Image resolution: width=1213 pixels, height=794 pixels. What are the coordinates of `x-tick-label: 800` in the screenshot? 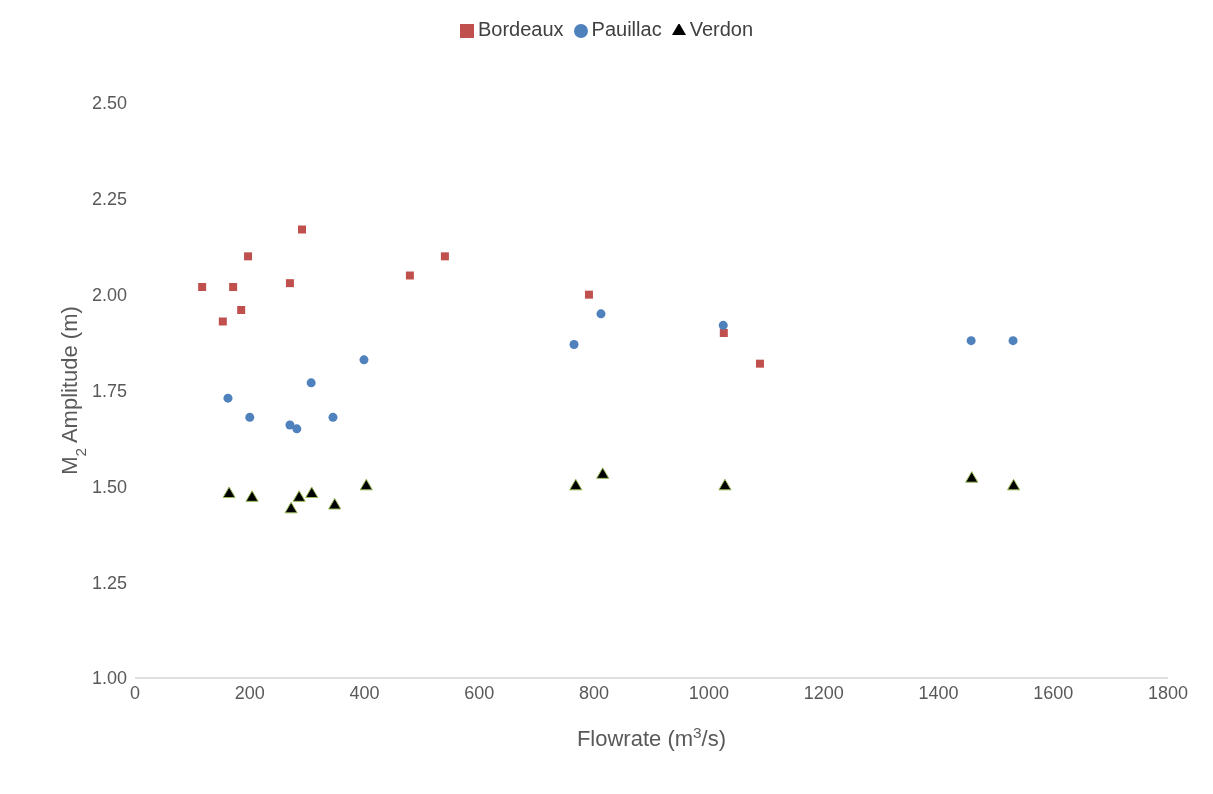 It's located at (594, 692).